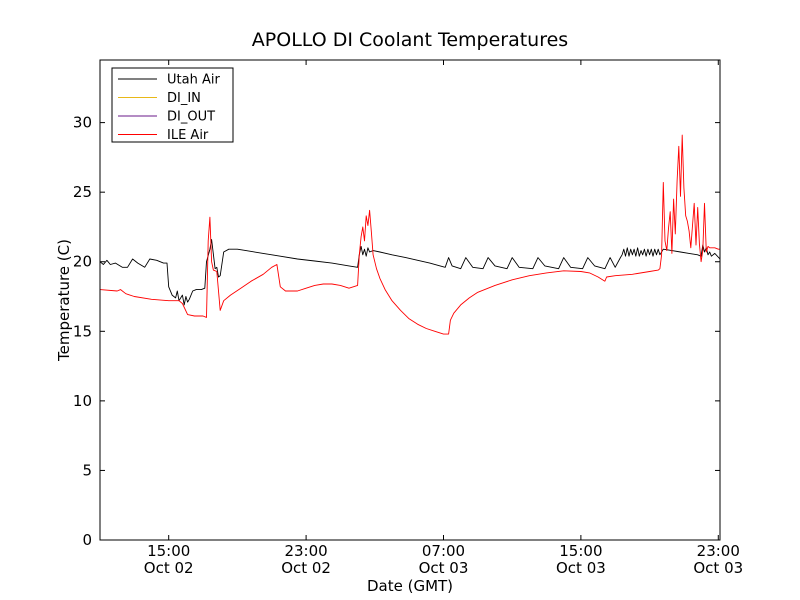 Image resolution: width=800 pixels, height=600 pixels. Describe the element at coordinates (82, 123) in the screenshot. I see `y-tick-label: 30` at that location.